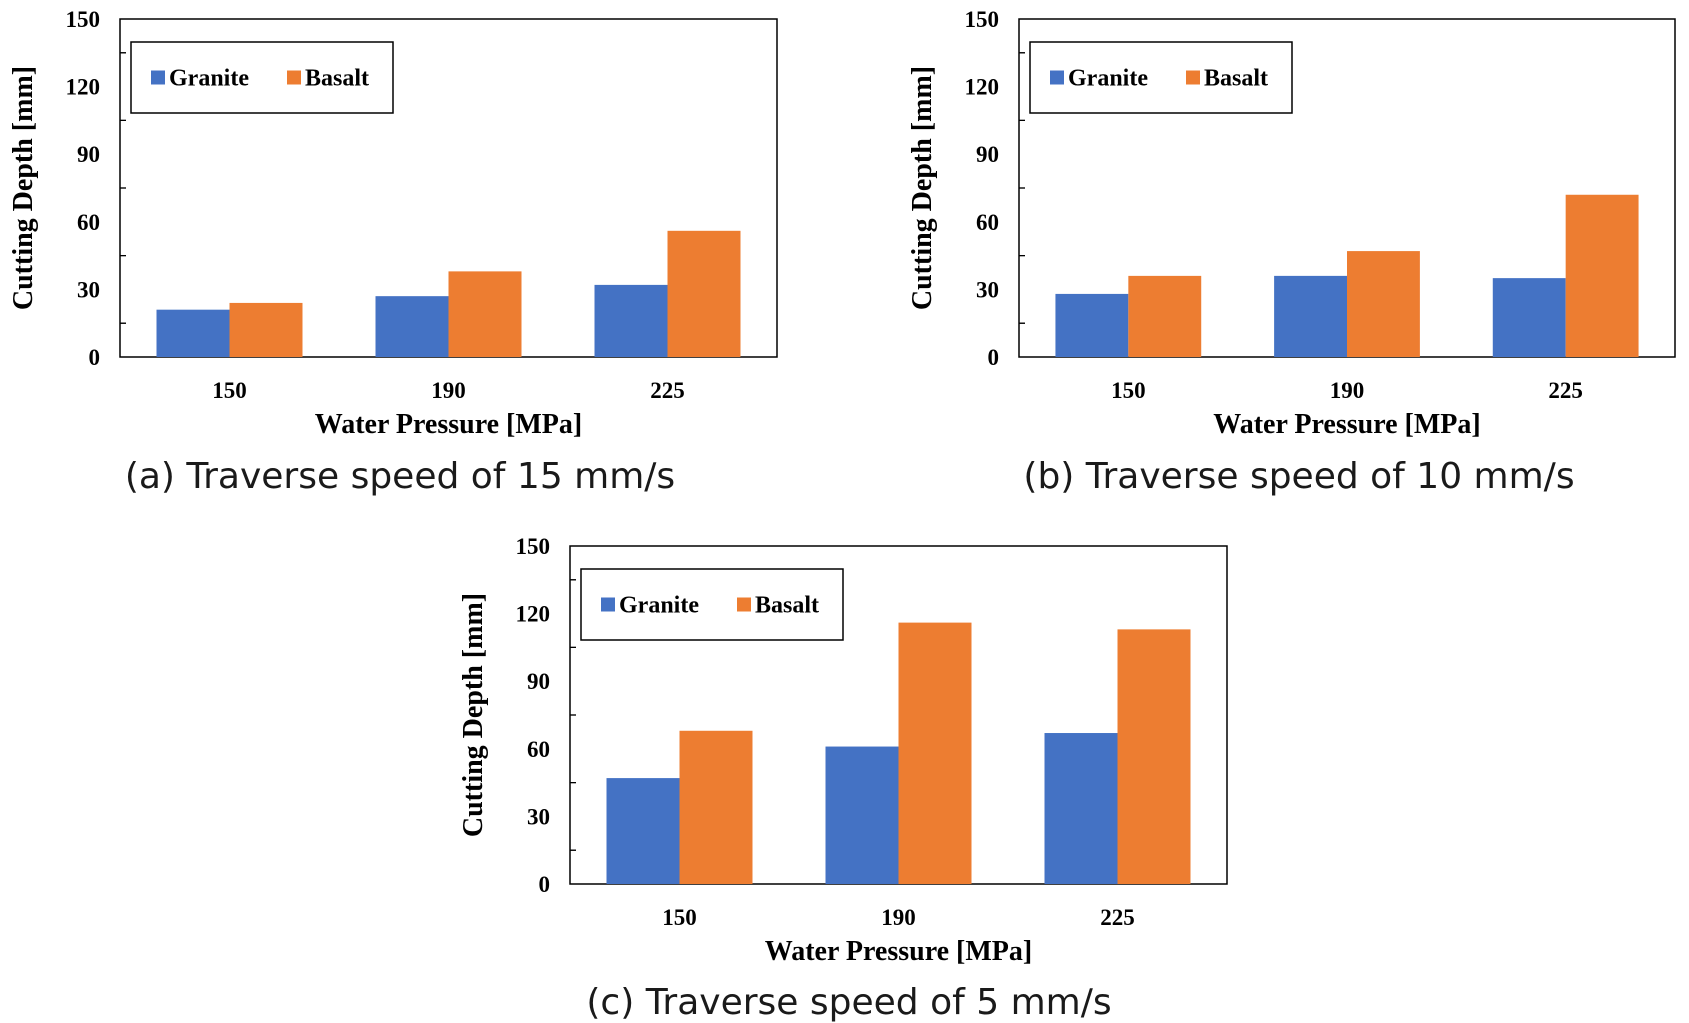  I want to click on panel-caption: (b) Traverse speed of 10 mm/s, so click(1298, 476).